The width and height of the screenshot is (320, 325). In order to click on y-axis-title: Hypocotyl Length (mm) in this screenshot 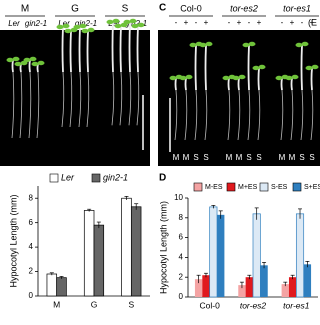, I will do `click(13, 240)`.